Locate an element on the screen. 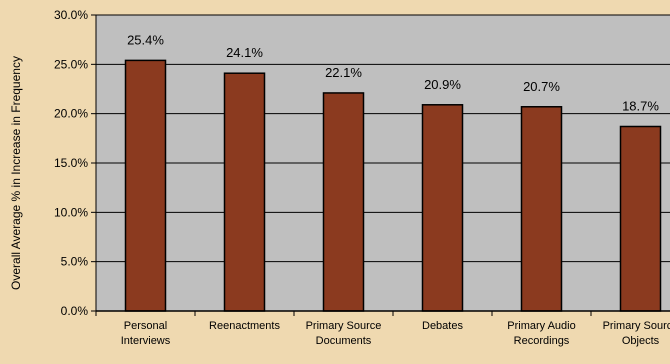 The height and width of the screenshot is (364, 670). x-tick-label: Primary Source Documents is located at coordinates (344, 333).